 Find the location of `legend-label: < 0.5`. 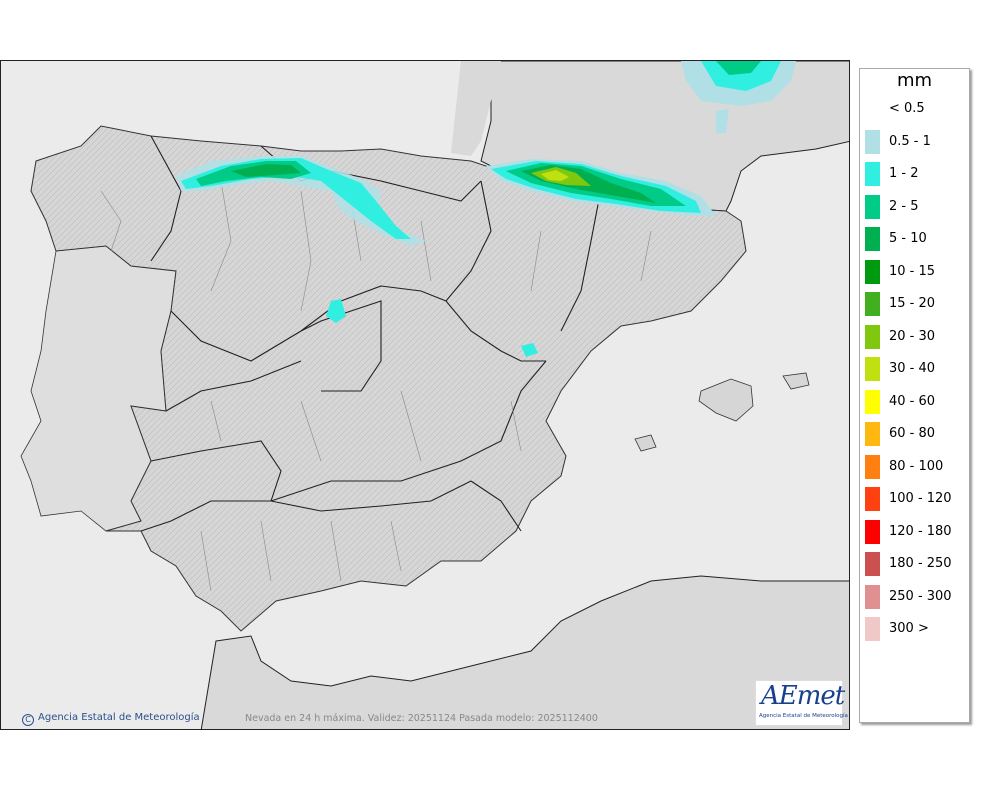

legend-label: < 0.5 is located at coordinates (907, 108).